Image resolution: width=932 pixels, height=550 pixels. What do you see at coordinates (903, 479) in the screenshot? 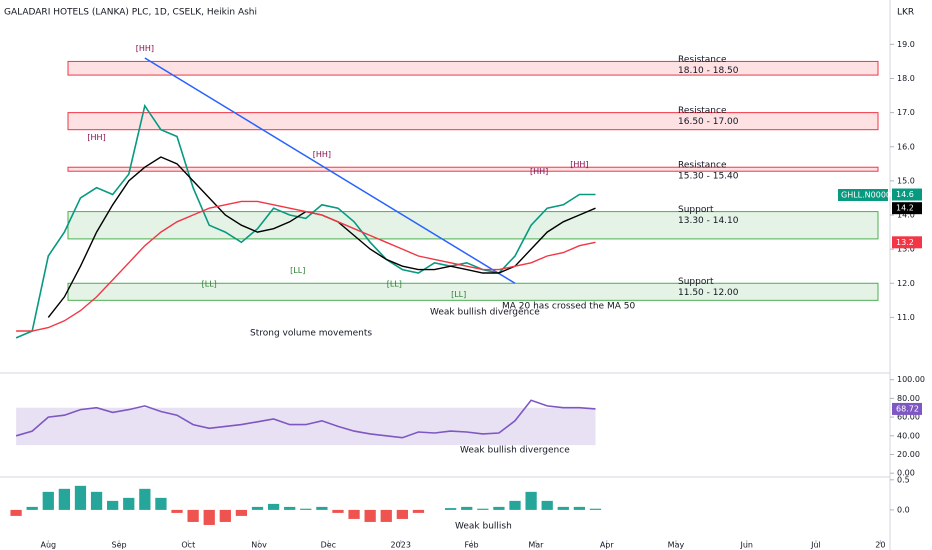
I see `y-tick-label: 0.5` at bounding box center [903, 479].